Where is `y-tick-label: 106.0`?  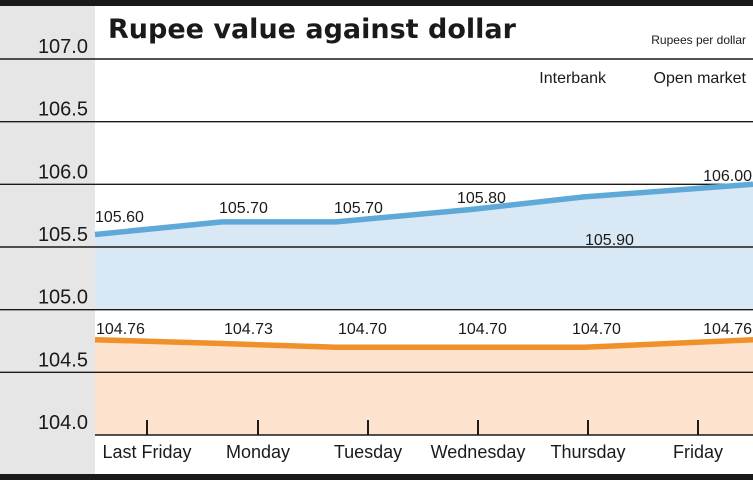
y-tick-label: 106.0 is located at coordinates (63, 172).